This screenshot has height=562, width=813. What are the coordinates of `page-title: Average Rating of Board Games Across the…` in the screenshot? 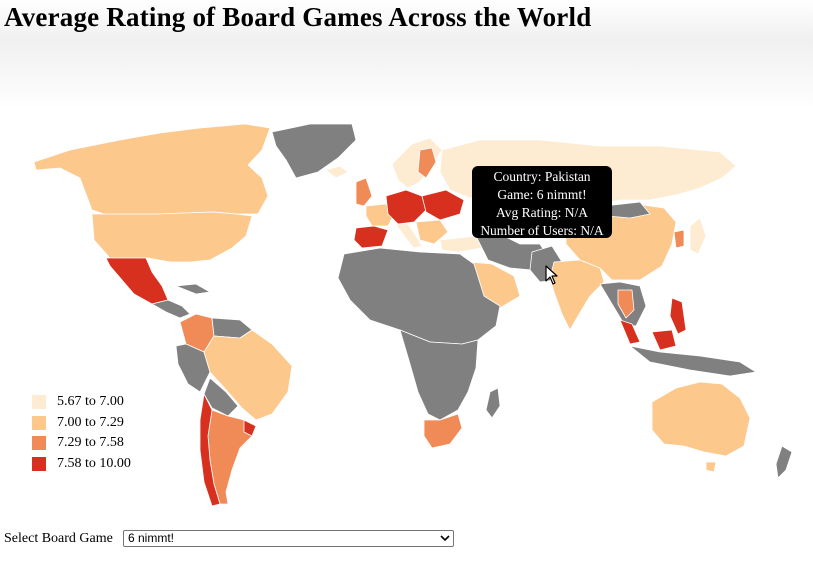 It's located at (298, 17).